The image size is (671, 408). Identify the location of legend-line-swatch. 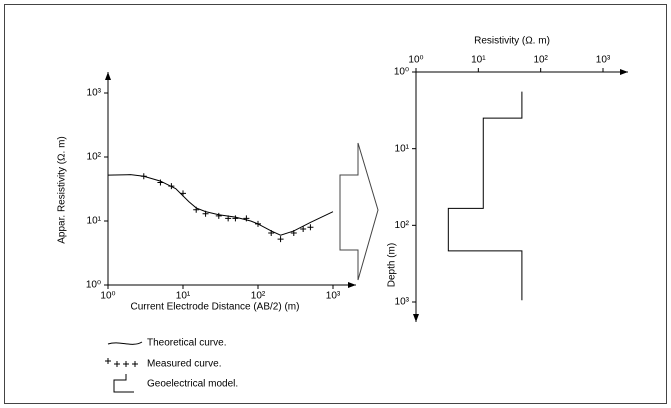
(125, 343).